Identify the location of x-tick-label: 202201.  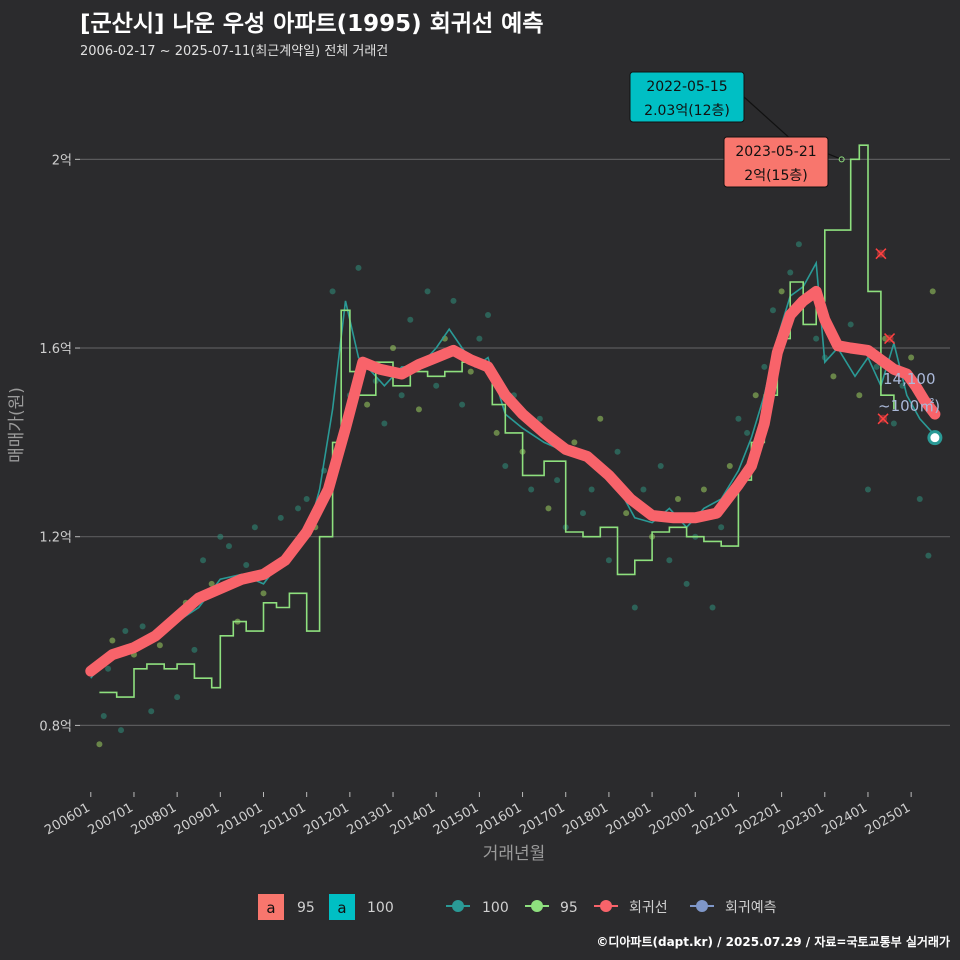
(758, 819).